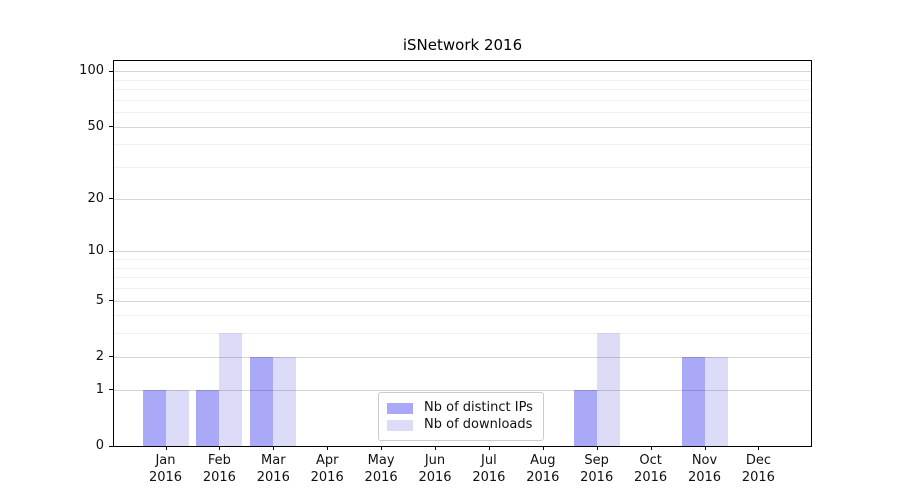 The height and width of the screenshot is (500, 900). I want to click on bar-distinct-ips-mar, so click(262, 401).